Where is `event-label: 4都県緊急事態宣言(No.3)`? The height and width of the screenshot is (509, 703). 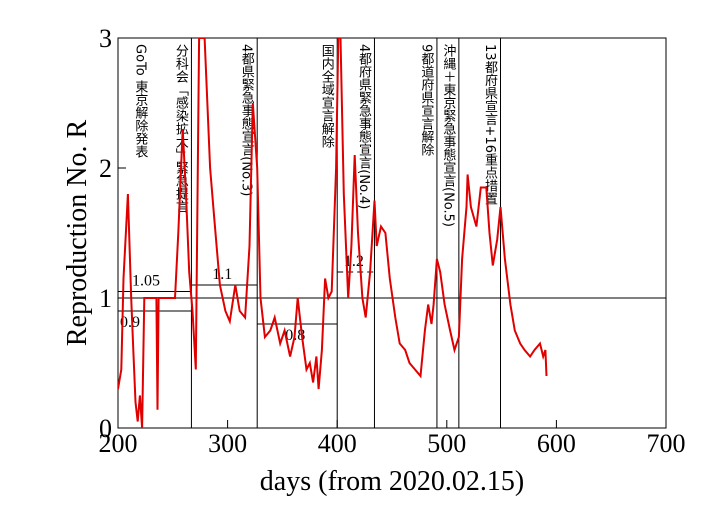
event-label: 4都県緊急事態宣言(No.3) is located at coordinates (247, 120).